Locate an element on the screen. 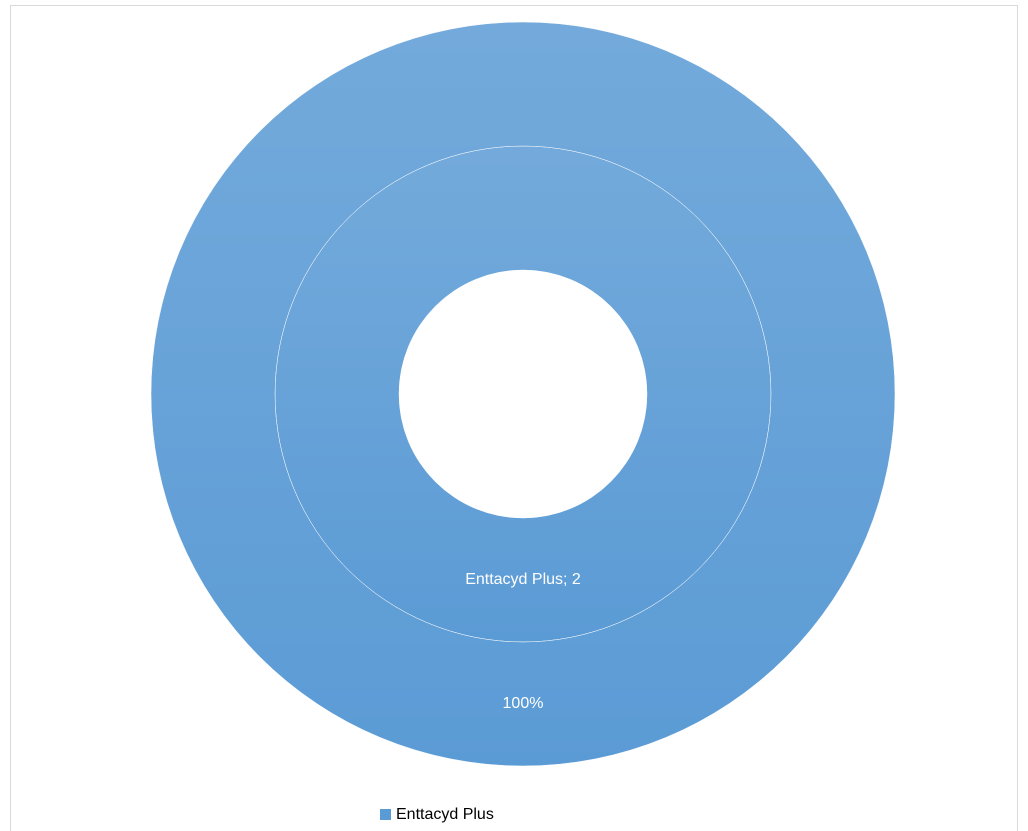  data-label: 100% is located at coordinates (523, 703).